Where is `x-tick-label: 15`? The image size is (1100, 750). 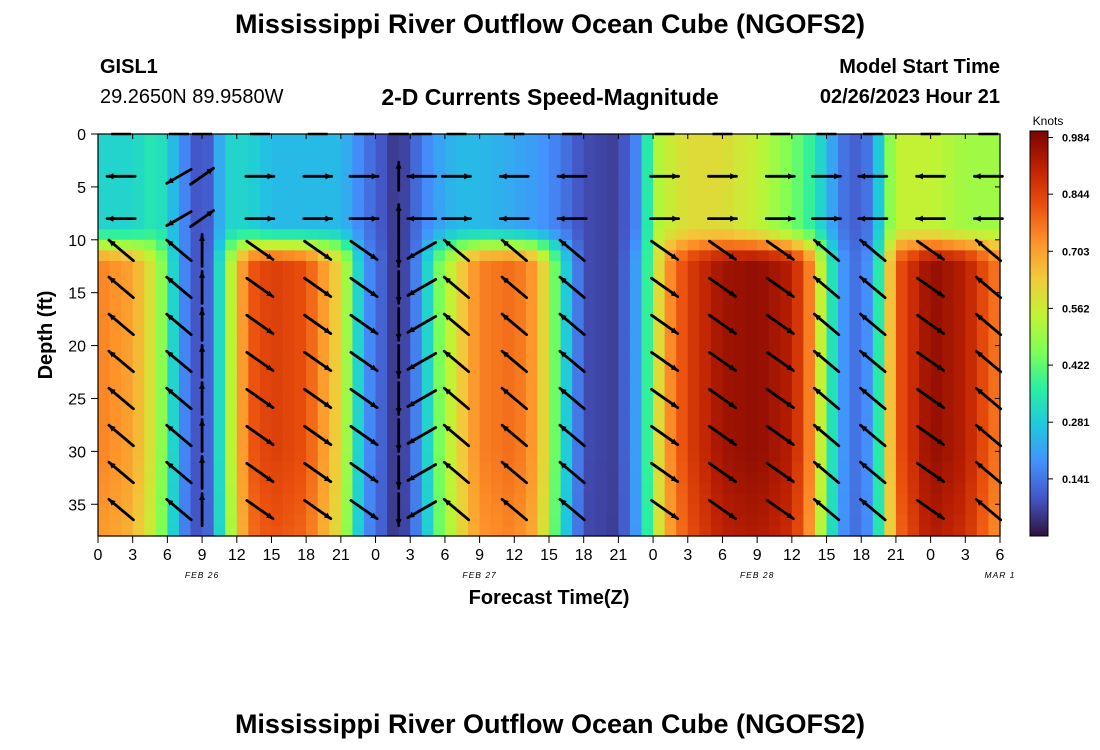
x-tick-label: 15 is located at coordinates (827, 555).